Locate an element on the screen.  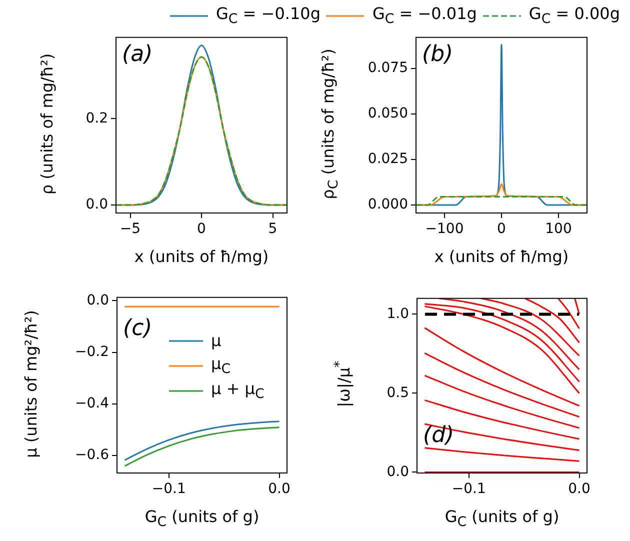
annotation: (c) is located at coordinates (137, 328).